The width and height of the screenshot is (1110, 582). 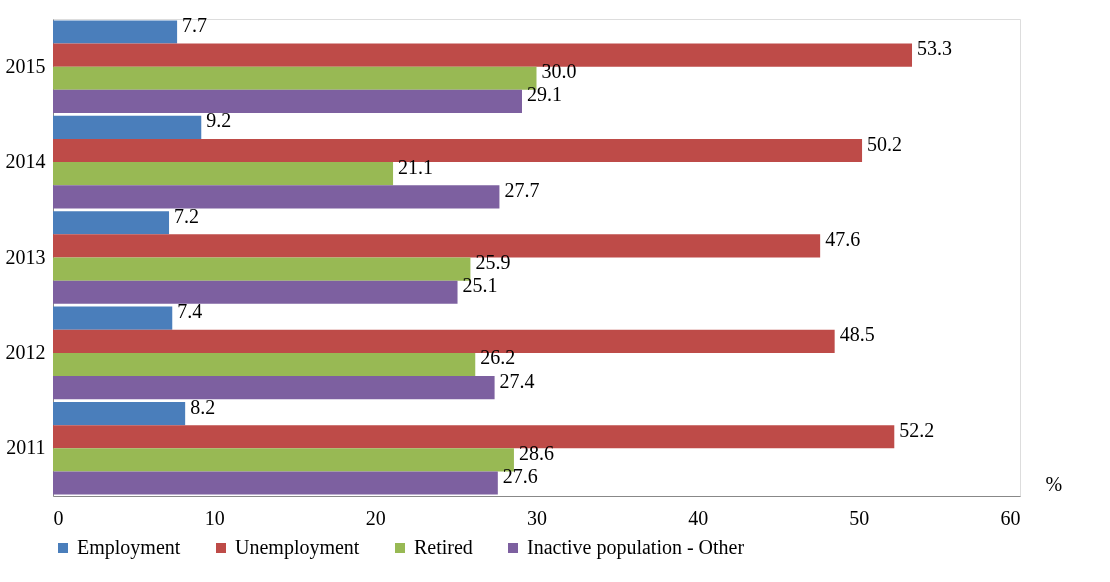 I want to click on data-label: 27.4, so click(x=517, y=380).